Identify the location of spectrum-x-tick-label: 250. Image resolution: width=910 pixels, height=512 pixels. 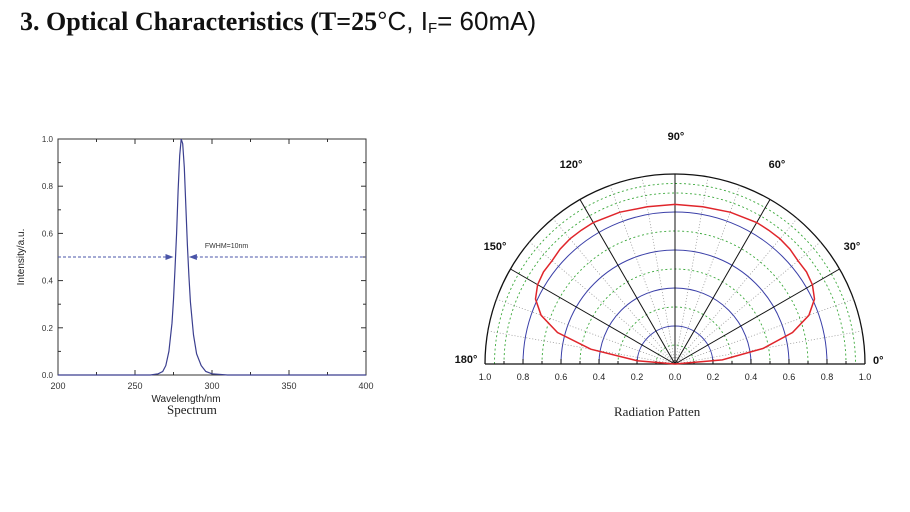
(134, 386).